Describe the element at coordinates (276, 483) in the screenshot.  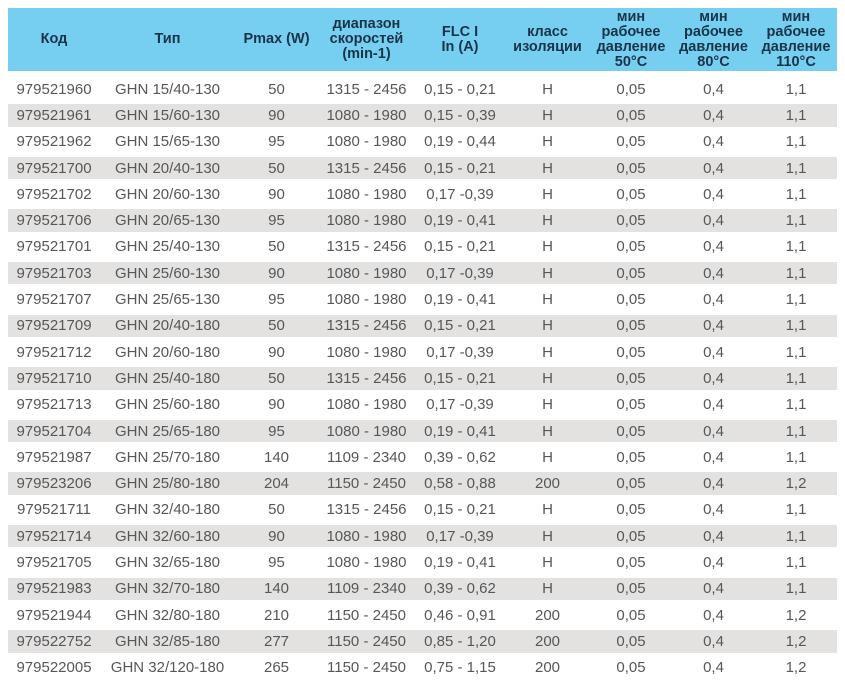
I see `cell-pmax: 204` at that location.